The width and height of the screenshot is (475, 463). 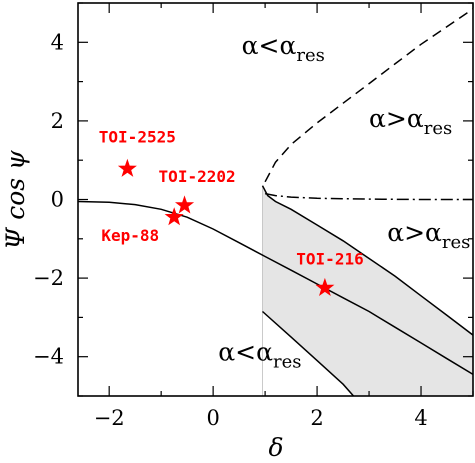 I want to click on x-tick-label: 4, so click(x=420, y=418).